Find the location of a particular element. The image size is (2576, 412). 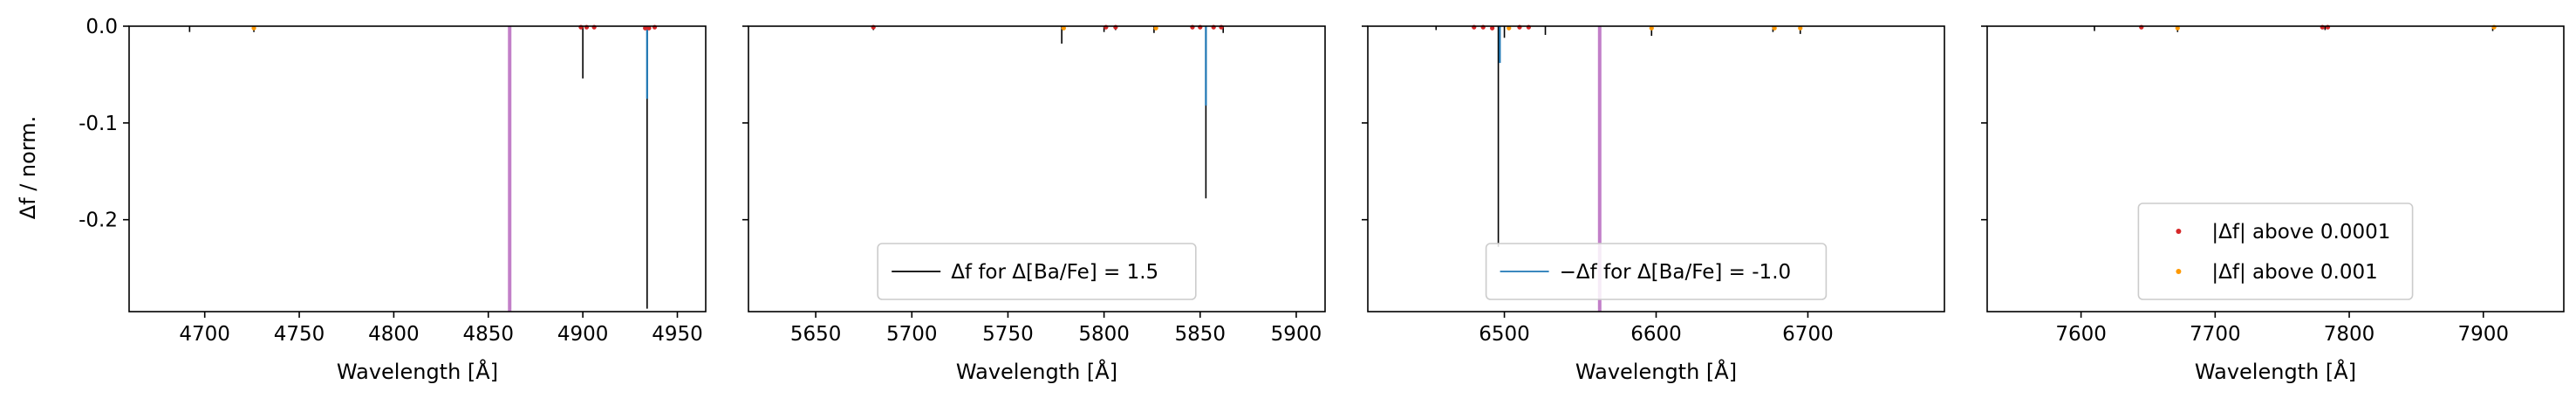

x-tick-label: 7600 is located at coordinates (2081, 334).